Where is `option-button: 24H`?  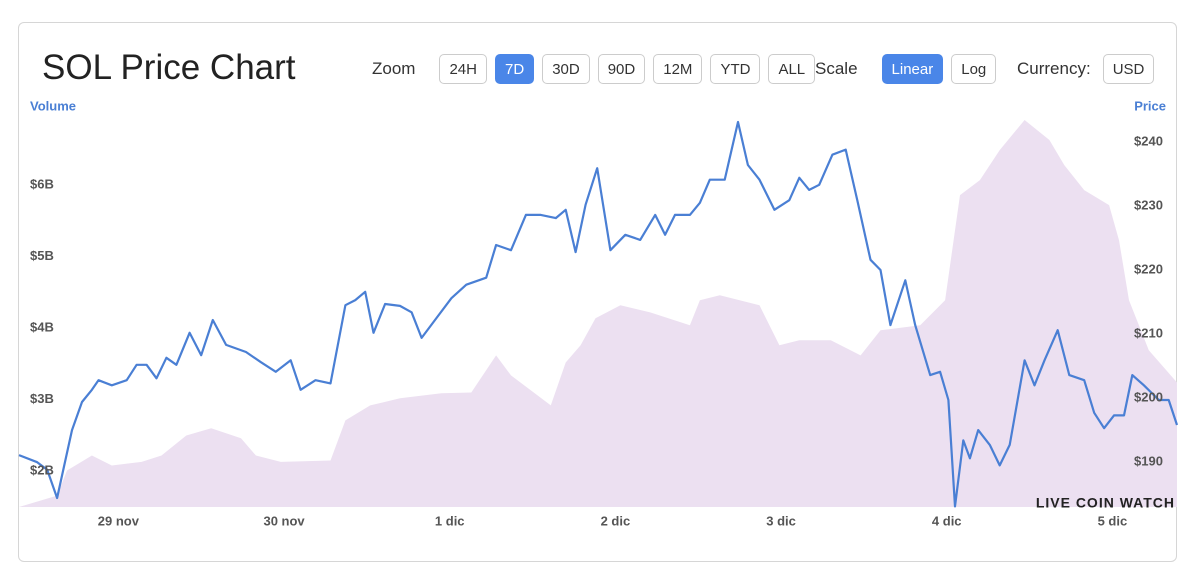 option-button: 24H is located at coordinates (463, 69).